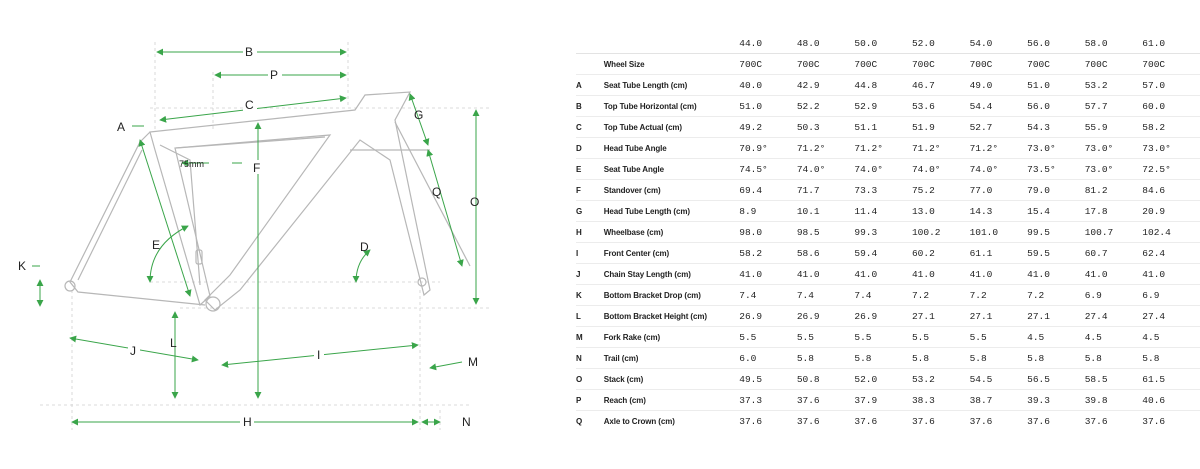 This screenshot has width=1200, height=469. I want to click on cell-value: 51.9, so click(940, 127).